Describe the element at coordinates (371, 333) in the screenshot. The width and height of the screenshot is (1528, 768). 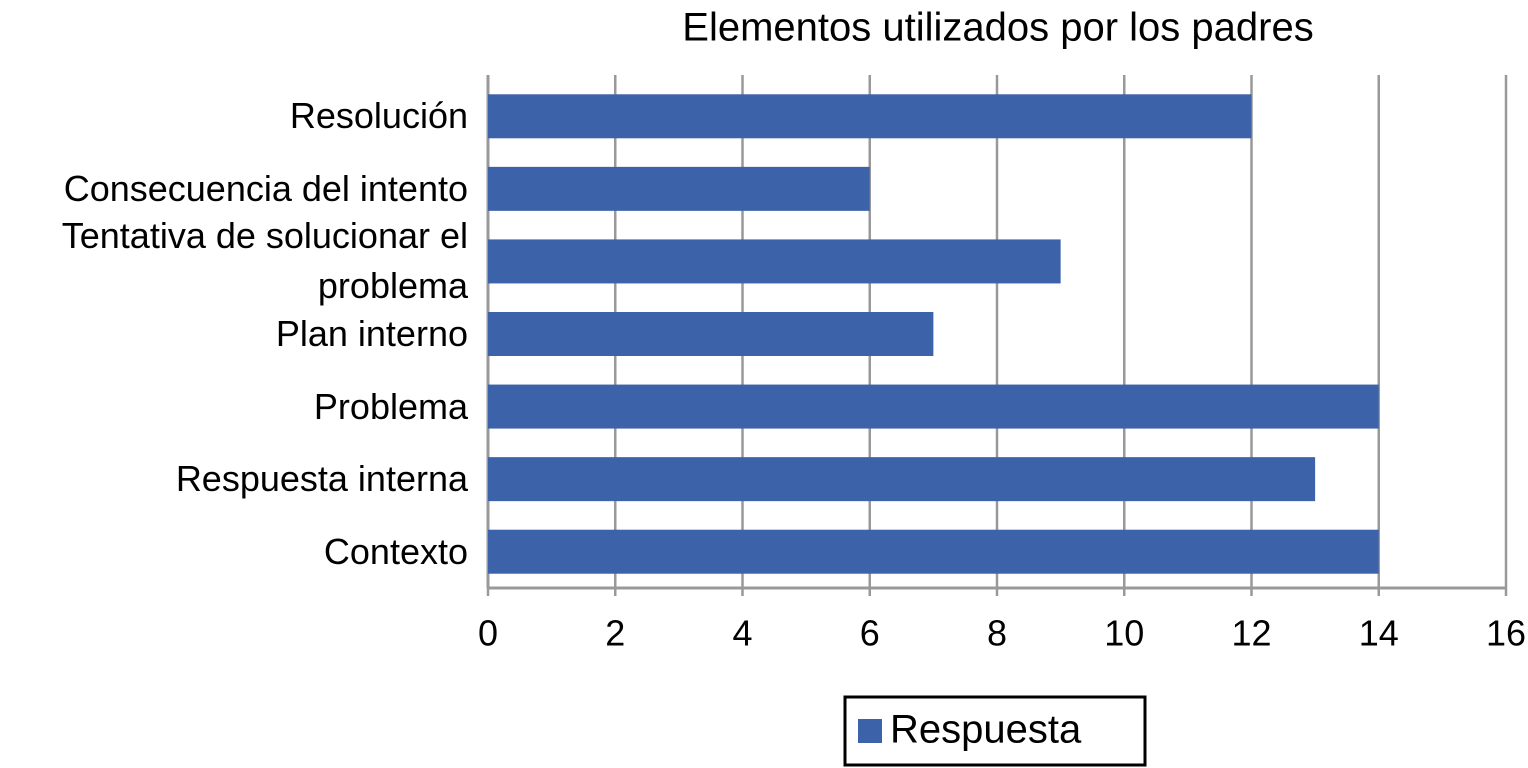
I see `y-tick-label: Plan interno` at that location.